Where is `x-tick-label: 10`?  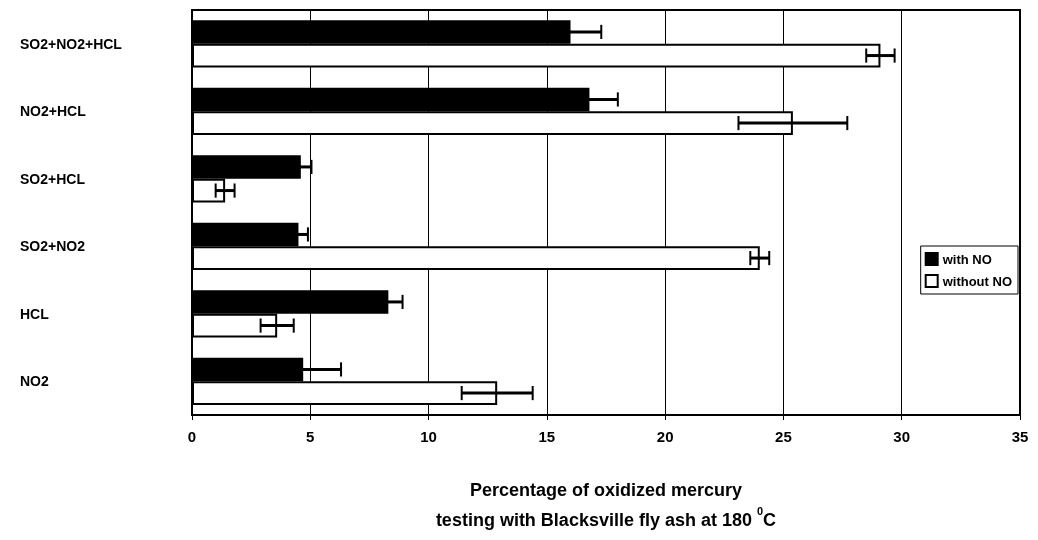
x-tick-label: 10 is located at coordinates (428, 436).